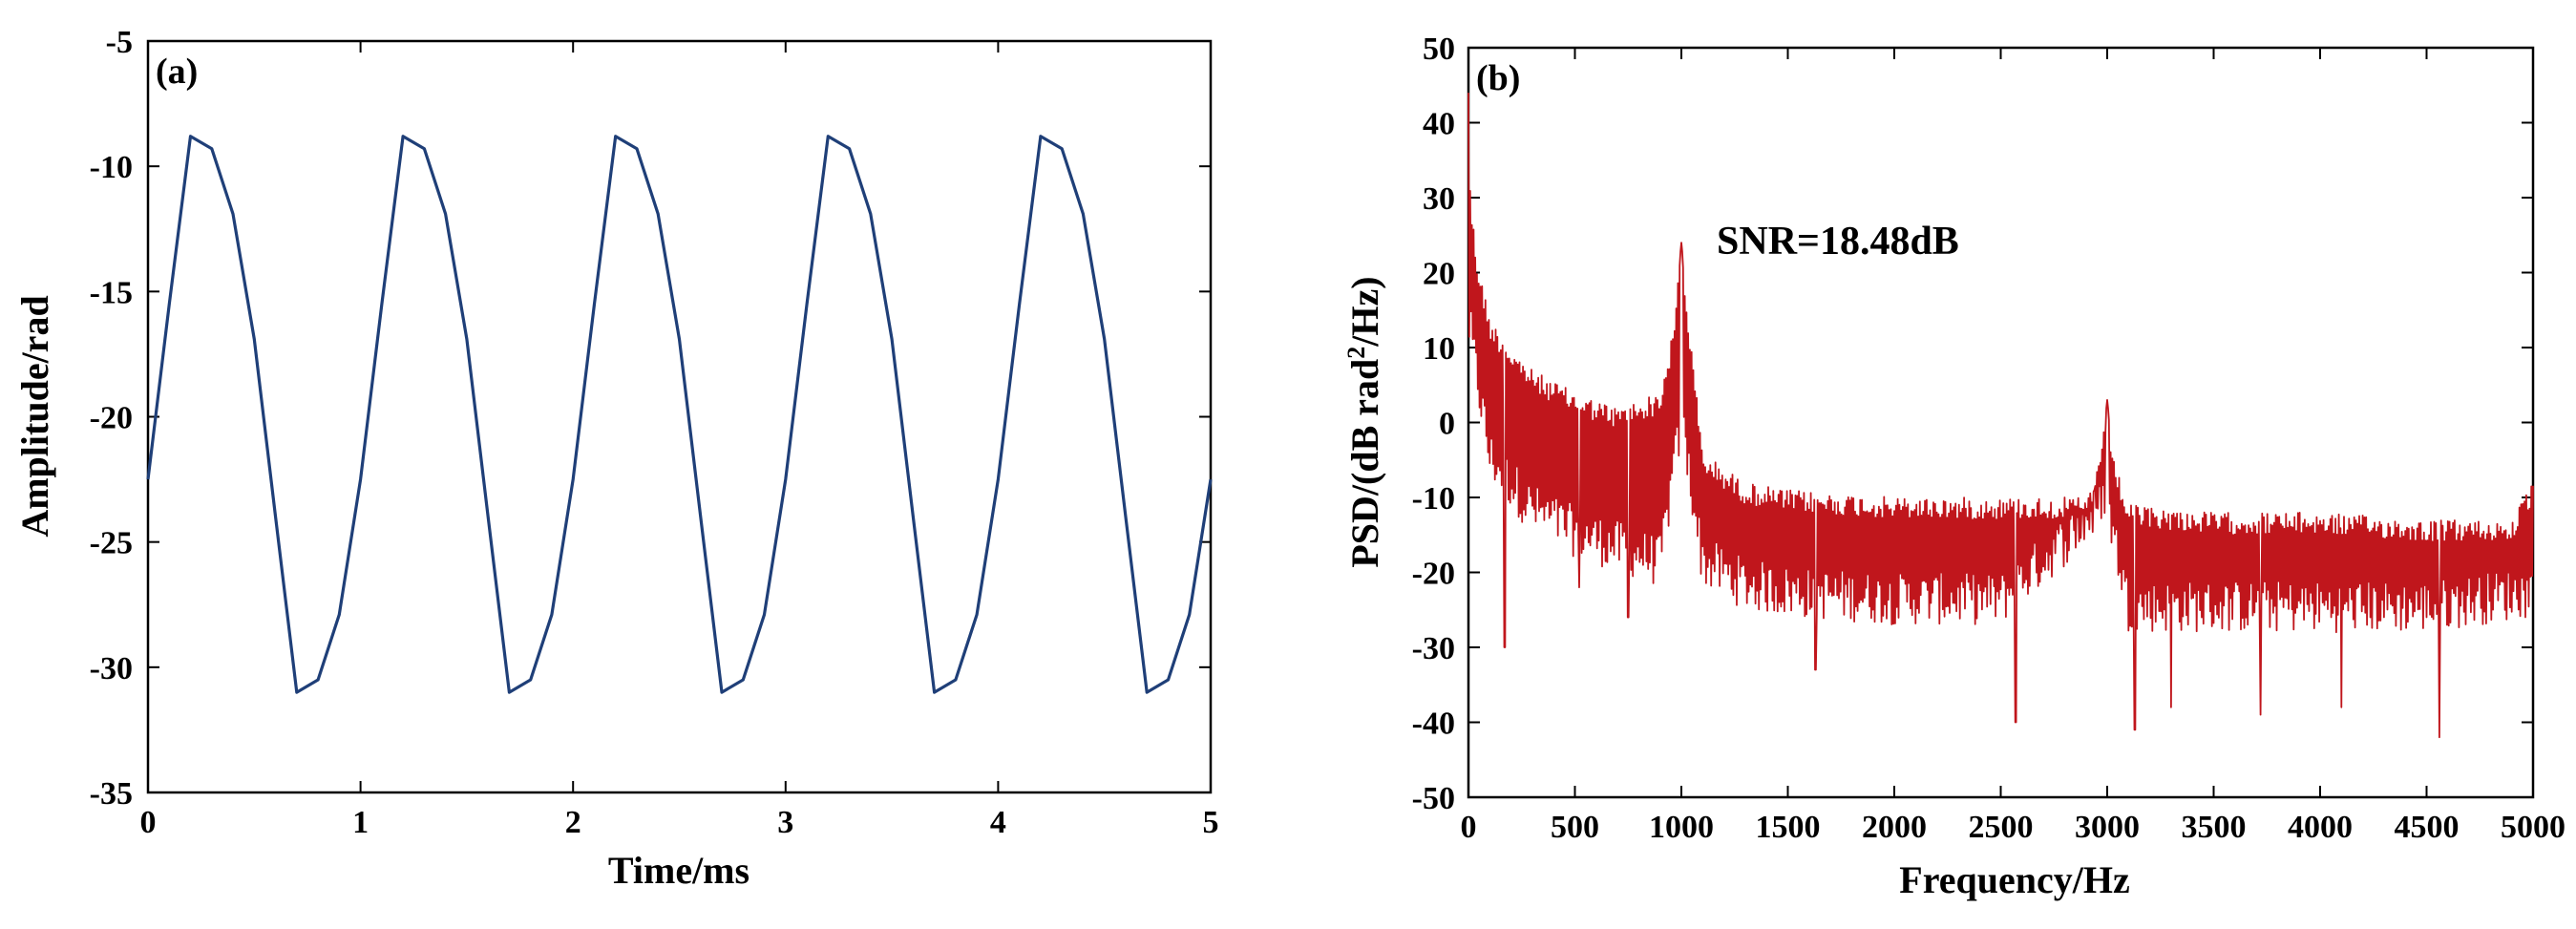  What do you see at coordinates (2533, 828) in the screenshot?
I see `chart-b-x-tick-label: 5000` at bounding box center [2533, 828].